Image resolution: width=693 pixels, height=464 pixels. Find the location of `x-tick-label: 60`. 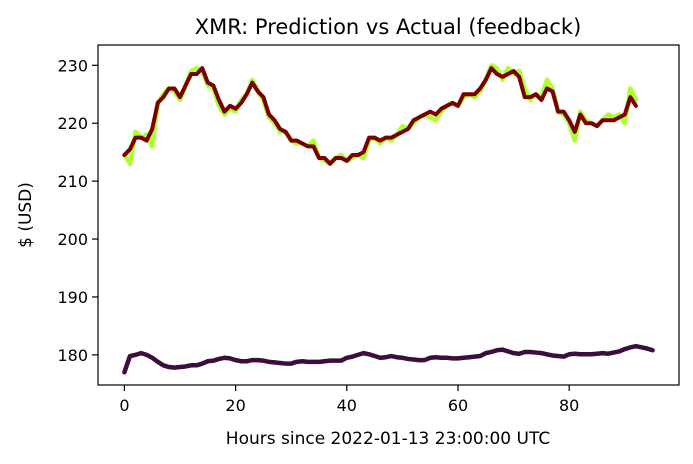

x-tick-label: 60 is located at coordinates (458, 405).